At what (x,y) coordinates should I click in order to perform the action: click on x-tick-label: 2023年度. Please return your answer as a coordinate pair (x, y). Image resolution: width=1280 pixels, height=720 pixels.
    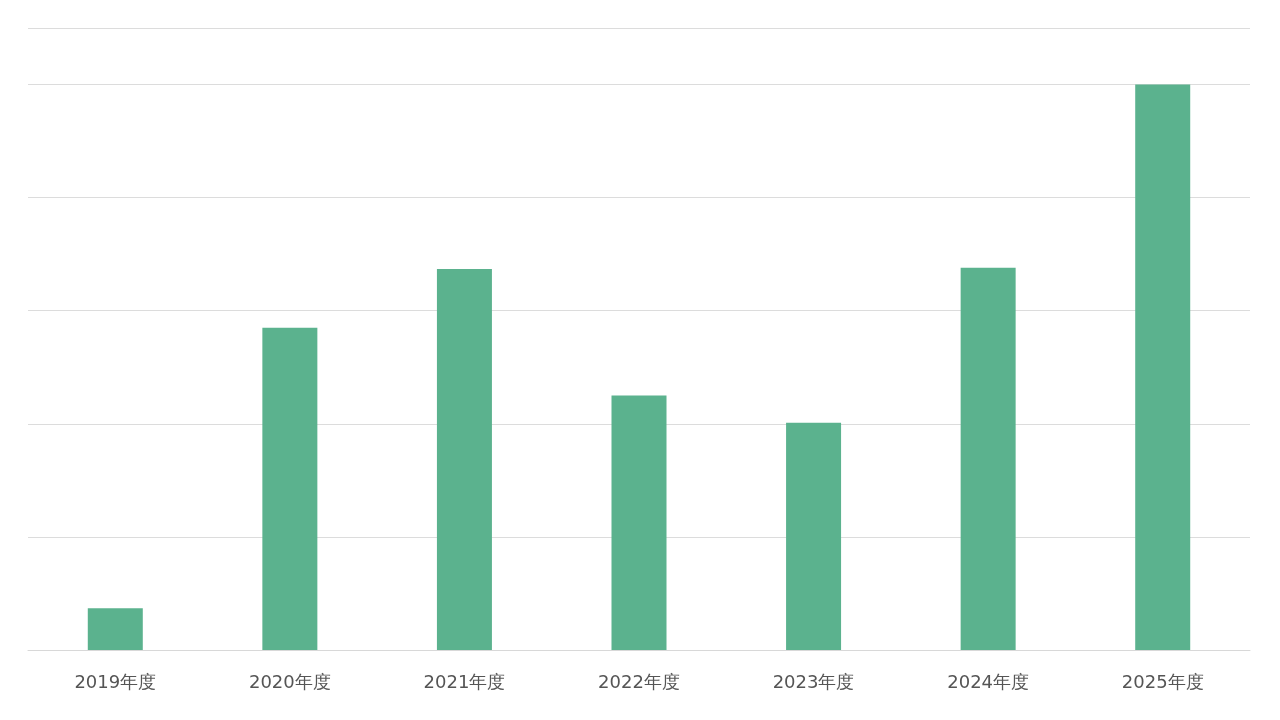
    Looking at the image, I should click on (813, 681).